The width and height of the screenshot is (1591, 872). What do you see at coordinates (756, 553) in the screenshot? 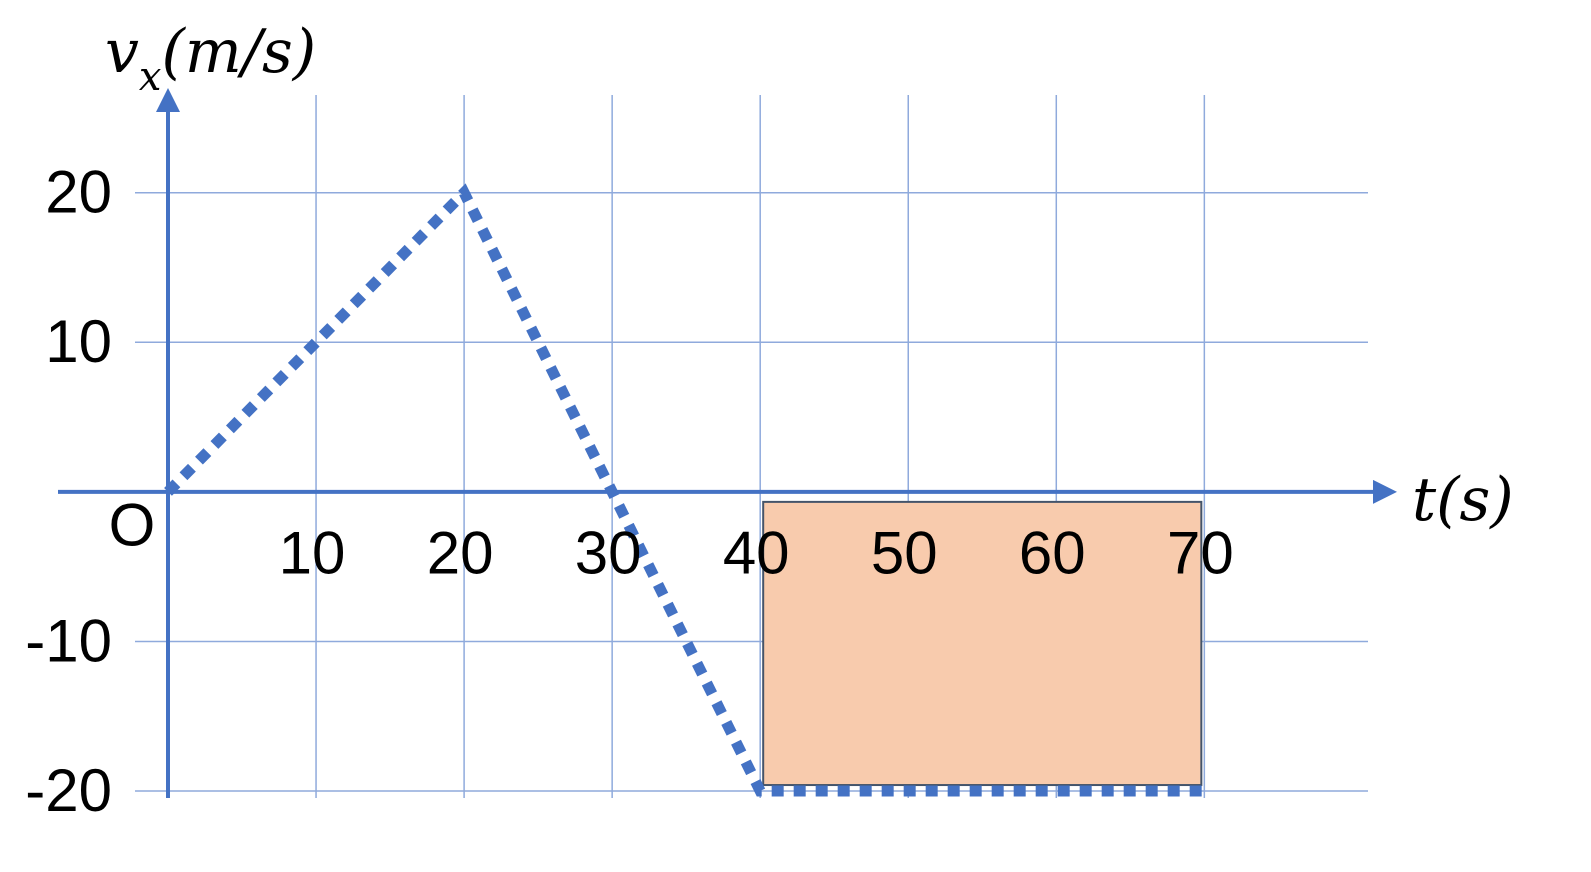
I see `x-tick-label: 40` at bounding box center [756, 553].